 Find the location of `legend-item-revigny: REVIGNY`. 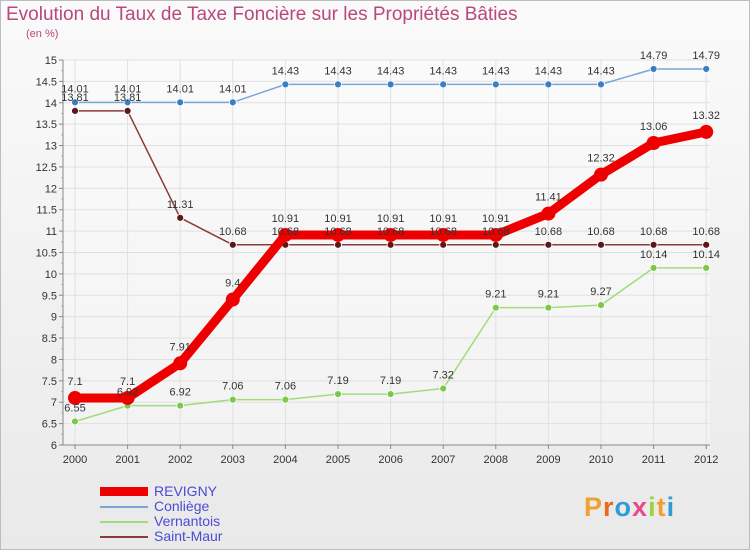

legend-item-revigny: REVIGNY is located at coordinates (200, 491).